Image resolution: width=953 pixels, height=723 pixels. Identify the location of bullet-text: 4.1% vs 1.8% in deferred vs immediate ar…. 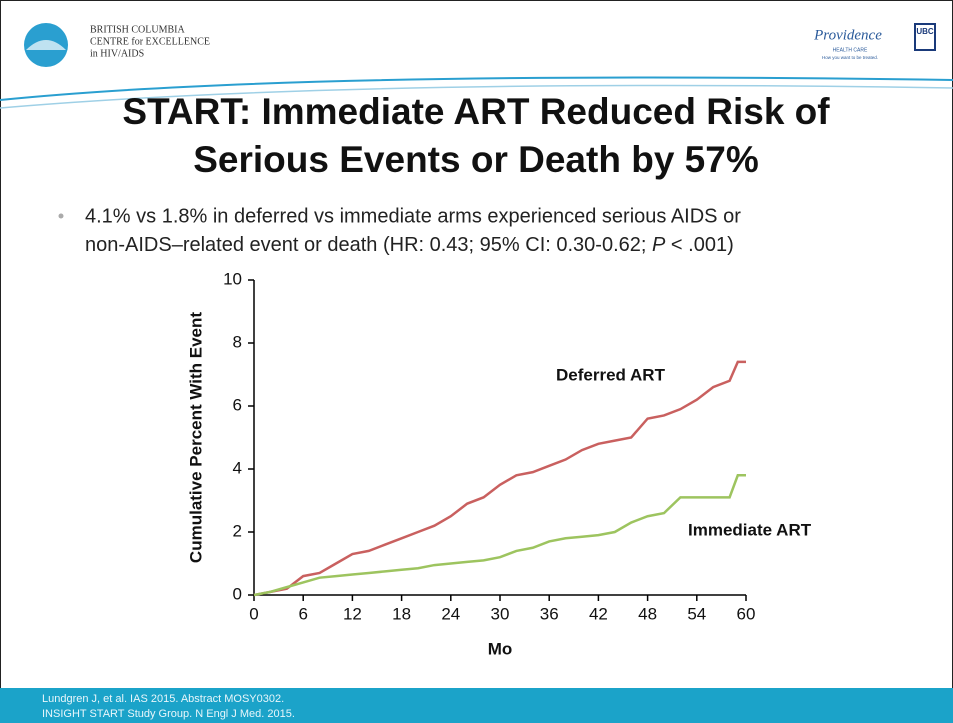
(413, 216).